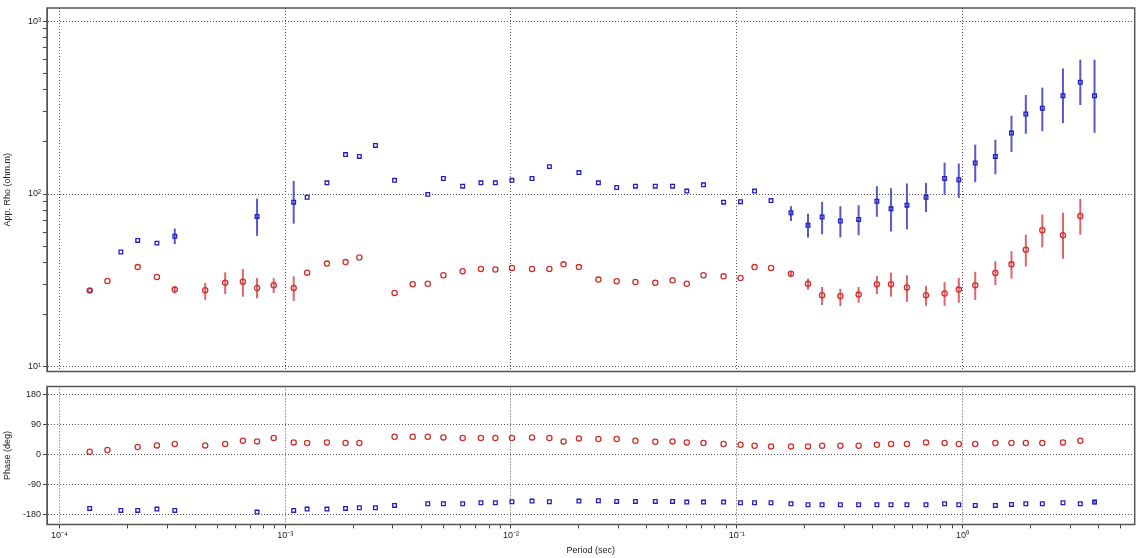  What do you see at coordinates (34, 193) in the screenshot?
I see `y-tick-label: 10²` at bounding box center [34, 193].